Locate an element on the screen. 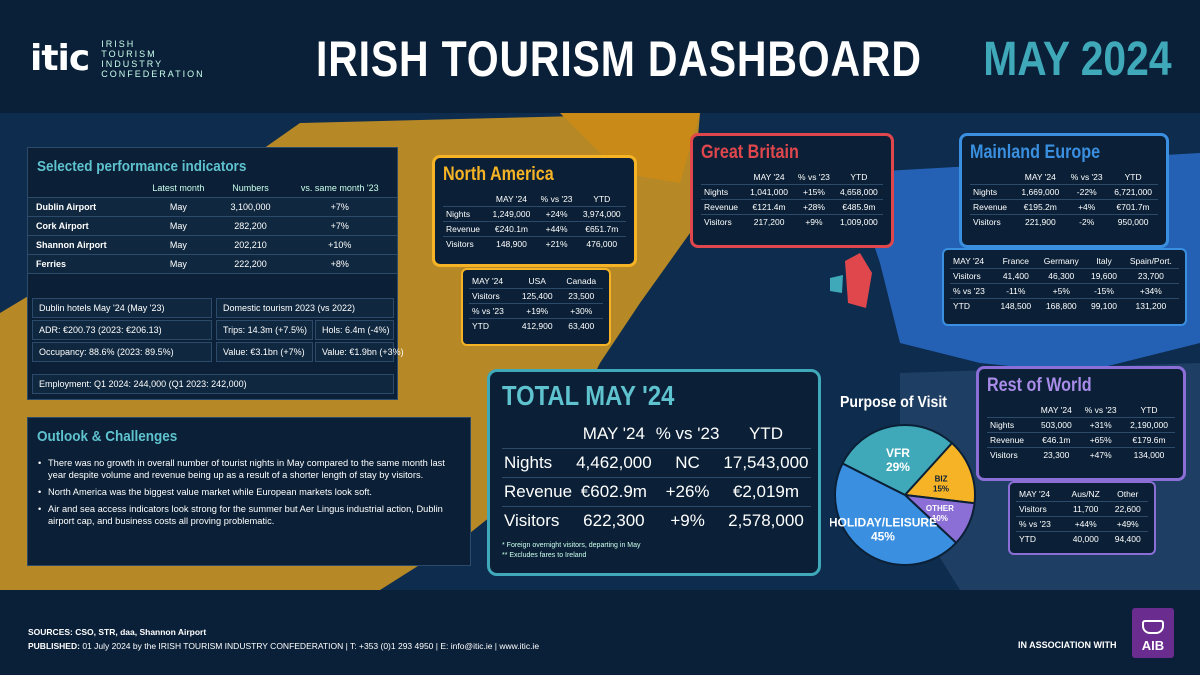 This screenshot has width=1200, height=675. table-cell: 148,500 is located at coordinates (1016, 305).